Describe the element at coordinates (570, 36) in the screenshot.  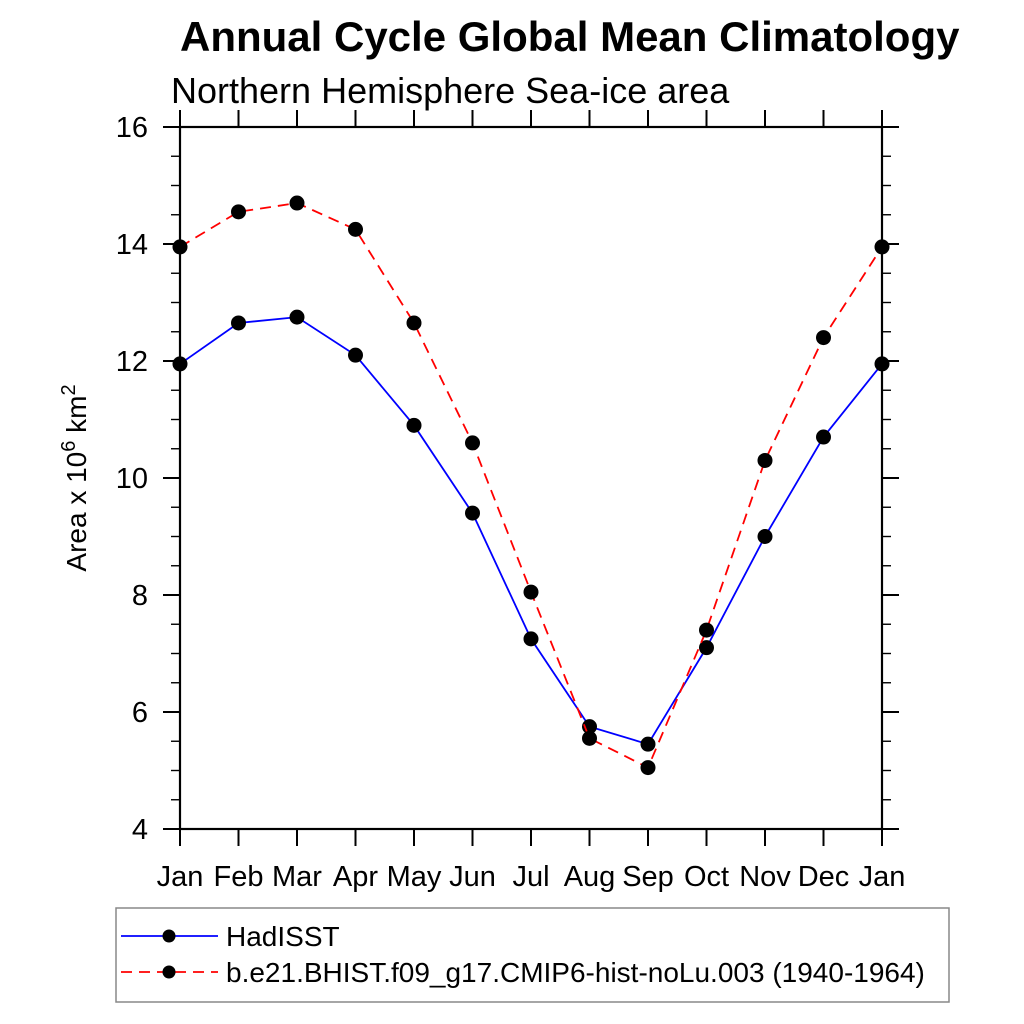
I see `chart-title: Annual Cycle Global Mean Climatology` at that location.